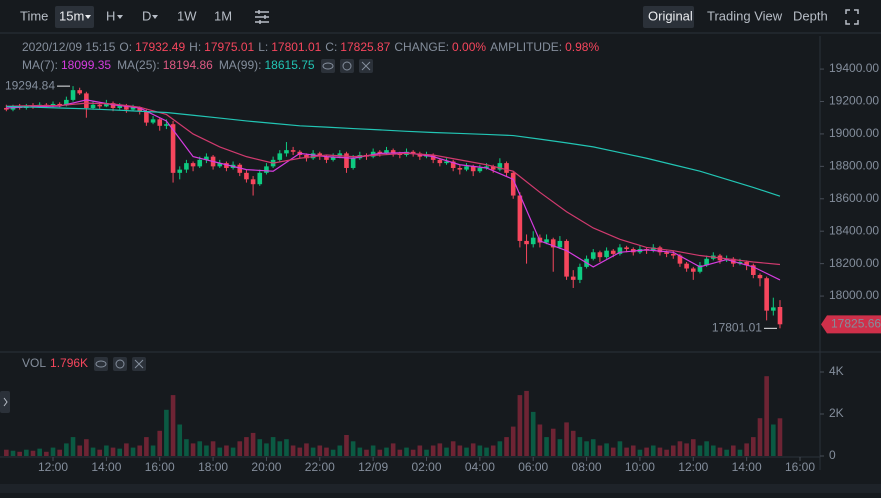 The image size is (881, 498). Describe the element at coordinates (34, 15) in the screenshot. I see `interval: Time` at that location.